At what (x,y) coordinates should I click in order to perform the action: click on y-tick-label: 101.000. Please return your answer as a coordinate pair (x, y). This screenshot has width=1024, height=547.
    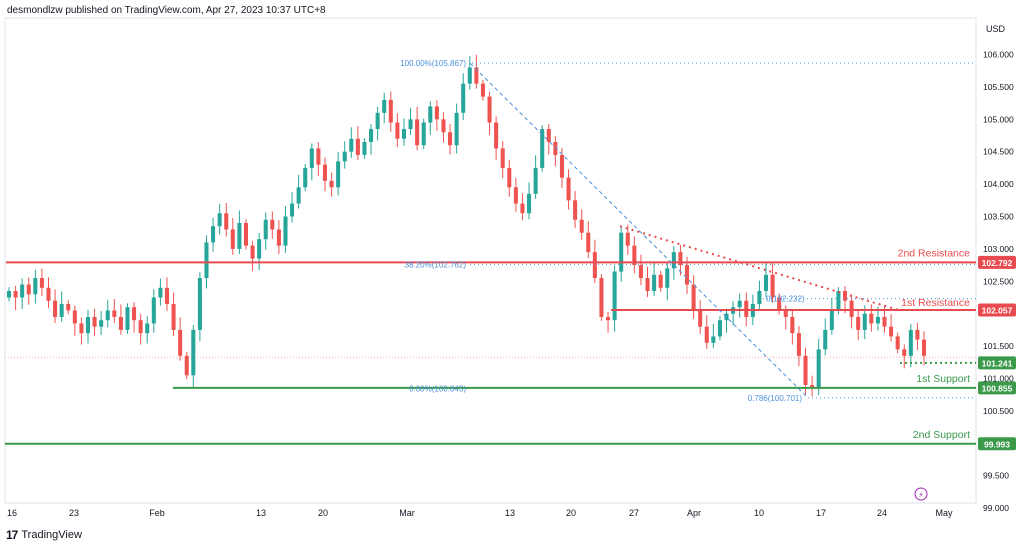
    Looking at the image, I should click on (998, 379).